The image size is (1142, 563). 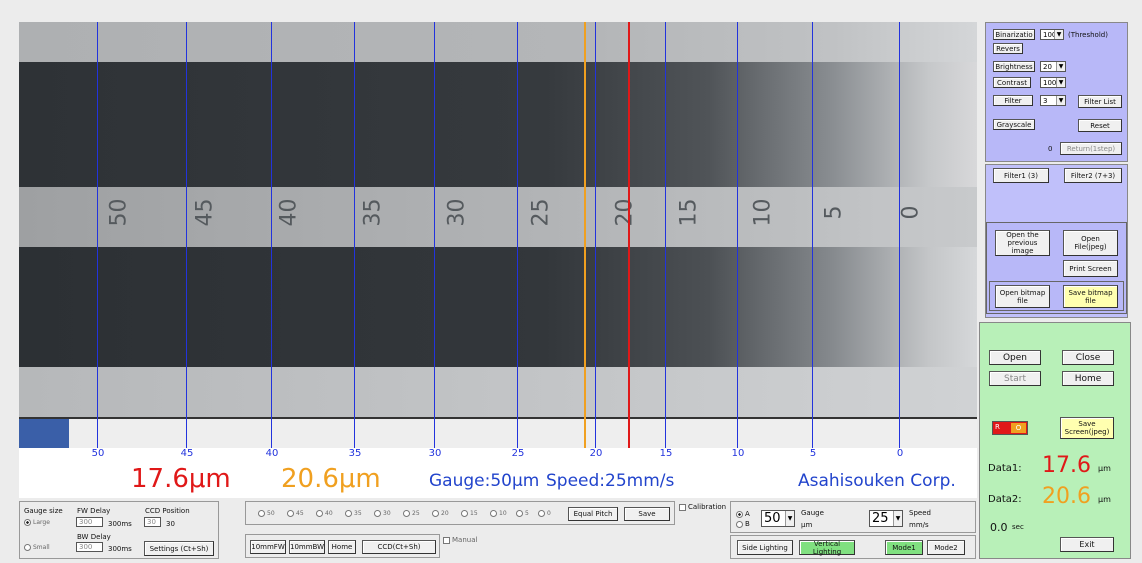 What do you see at coordinates (541, 212) in the screenshot?
I see `scale-number: 25` at bounding box center [541, 212].